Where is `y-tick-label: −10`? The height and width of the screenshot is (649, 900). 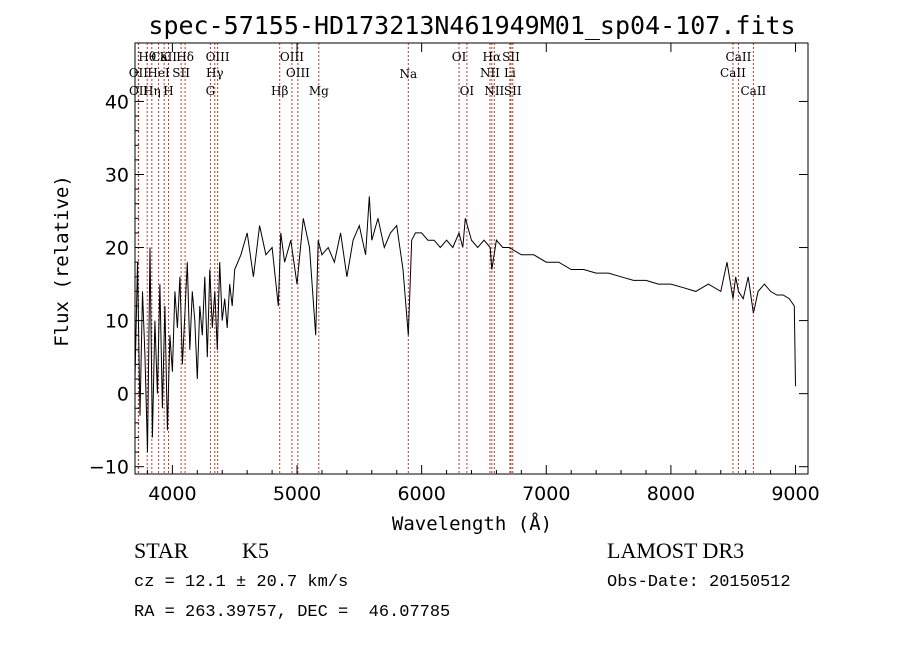
y-tick-label: −10 is located at coordinates (109, 468).